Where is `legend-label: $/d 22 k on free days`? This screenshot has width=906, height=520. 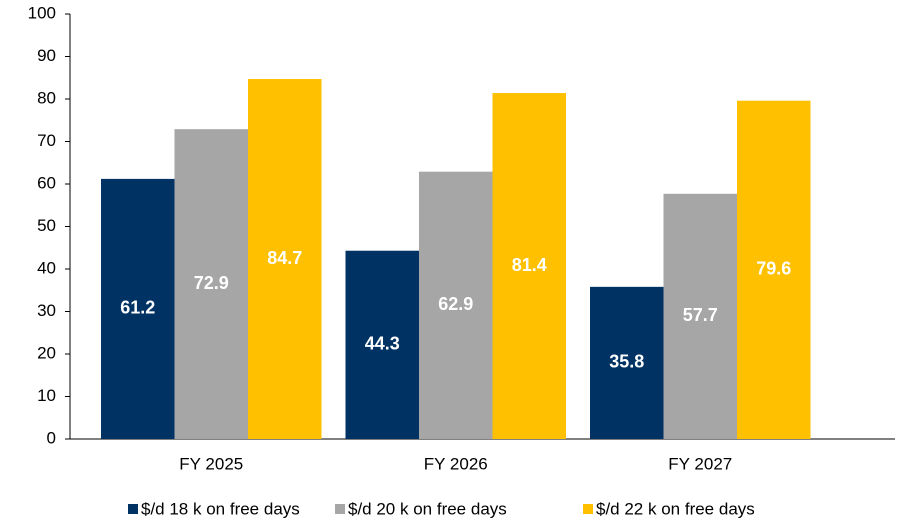
legend-label: $/d 22 k on free days is located at coordinates (675, 508).